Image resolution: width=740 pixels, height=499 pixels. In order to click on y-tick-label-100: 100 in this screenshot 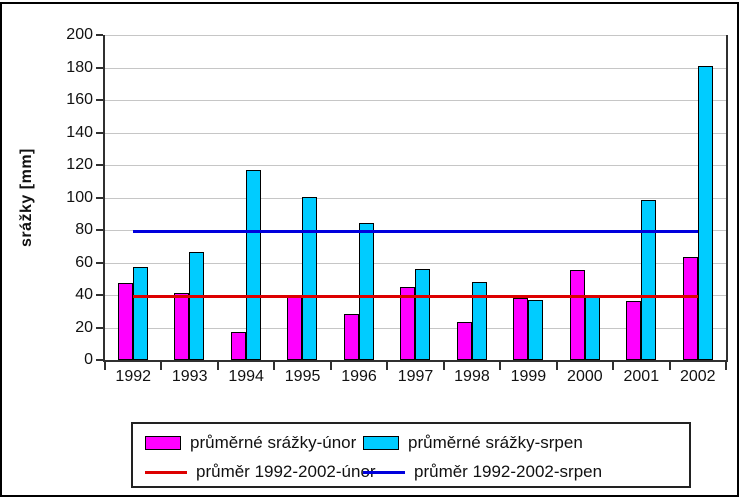, I will do `click(79, 197)`.